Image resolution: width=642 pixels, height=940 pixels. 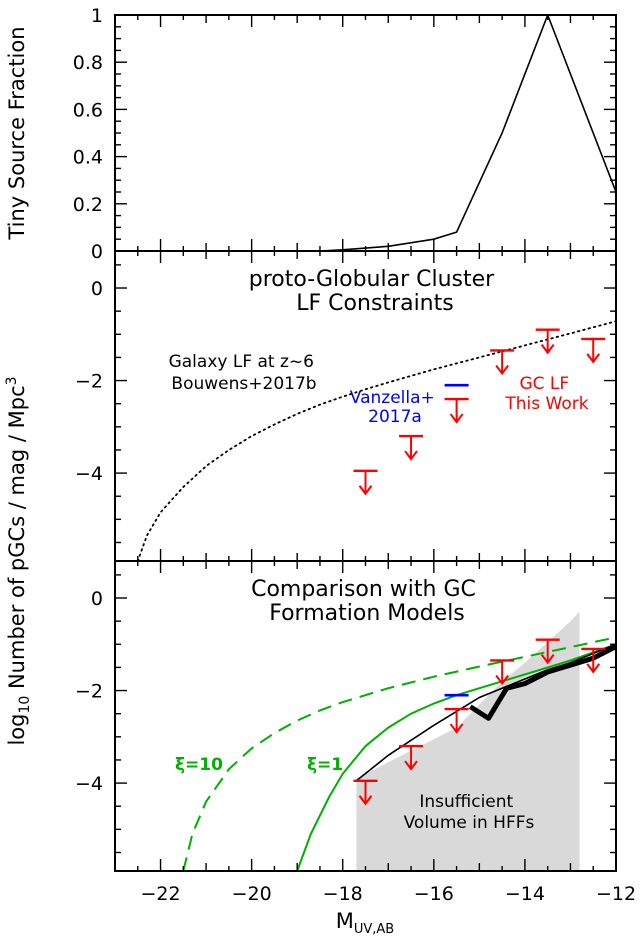 What do you see at coordinates (363, 589) in the screenshot?
I see `bottom-title-line1: Comparison with GC` at bounding box center [363, 589].